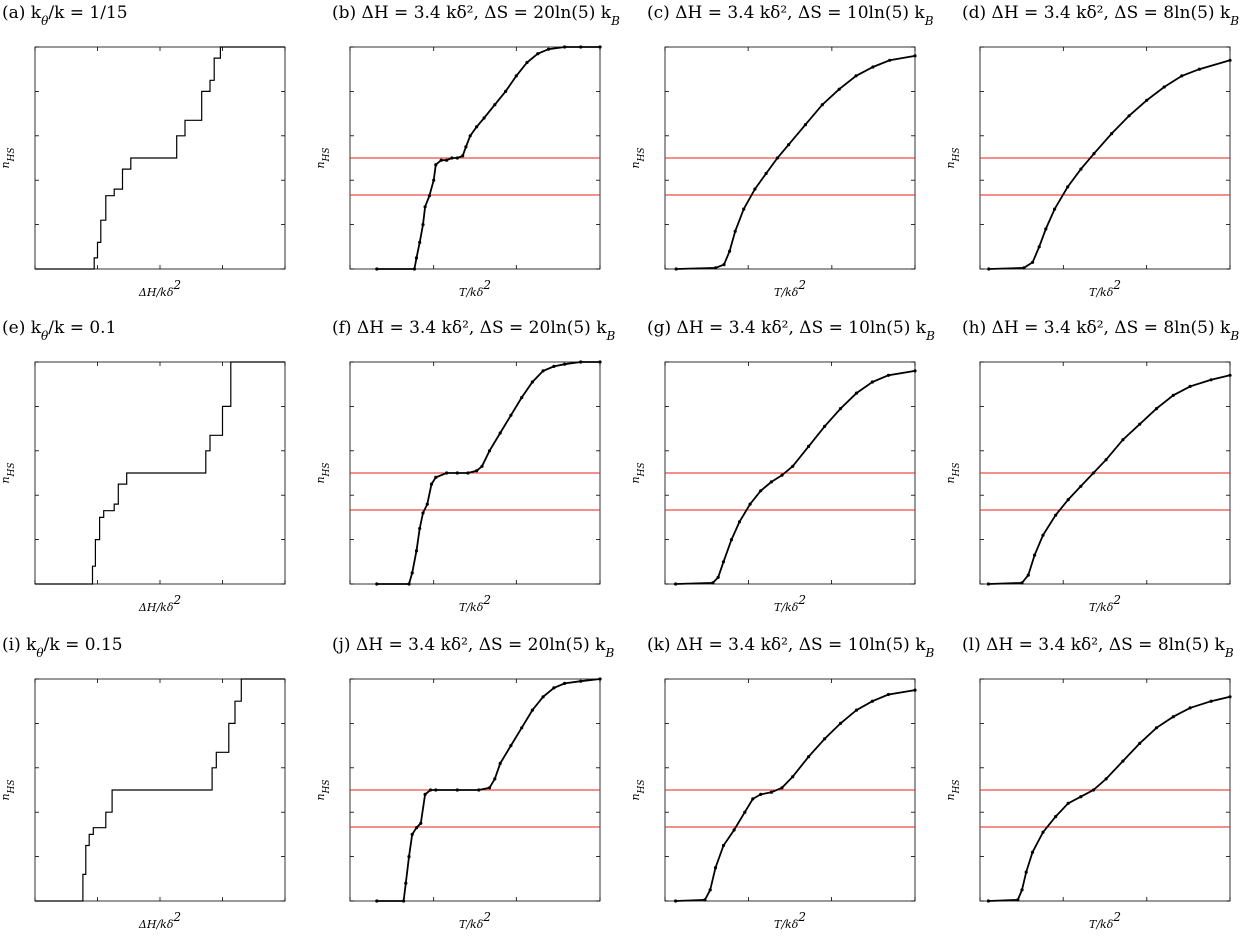 The width and height of the screenshot is (1256, 945). I want to click on panel-e: (e) kθ/k = 0.1 ΔH/kδ2 nHS, so click(143, 466).